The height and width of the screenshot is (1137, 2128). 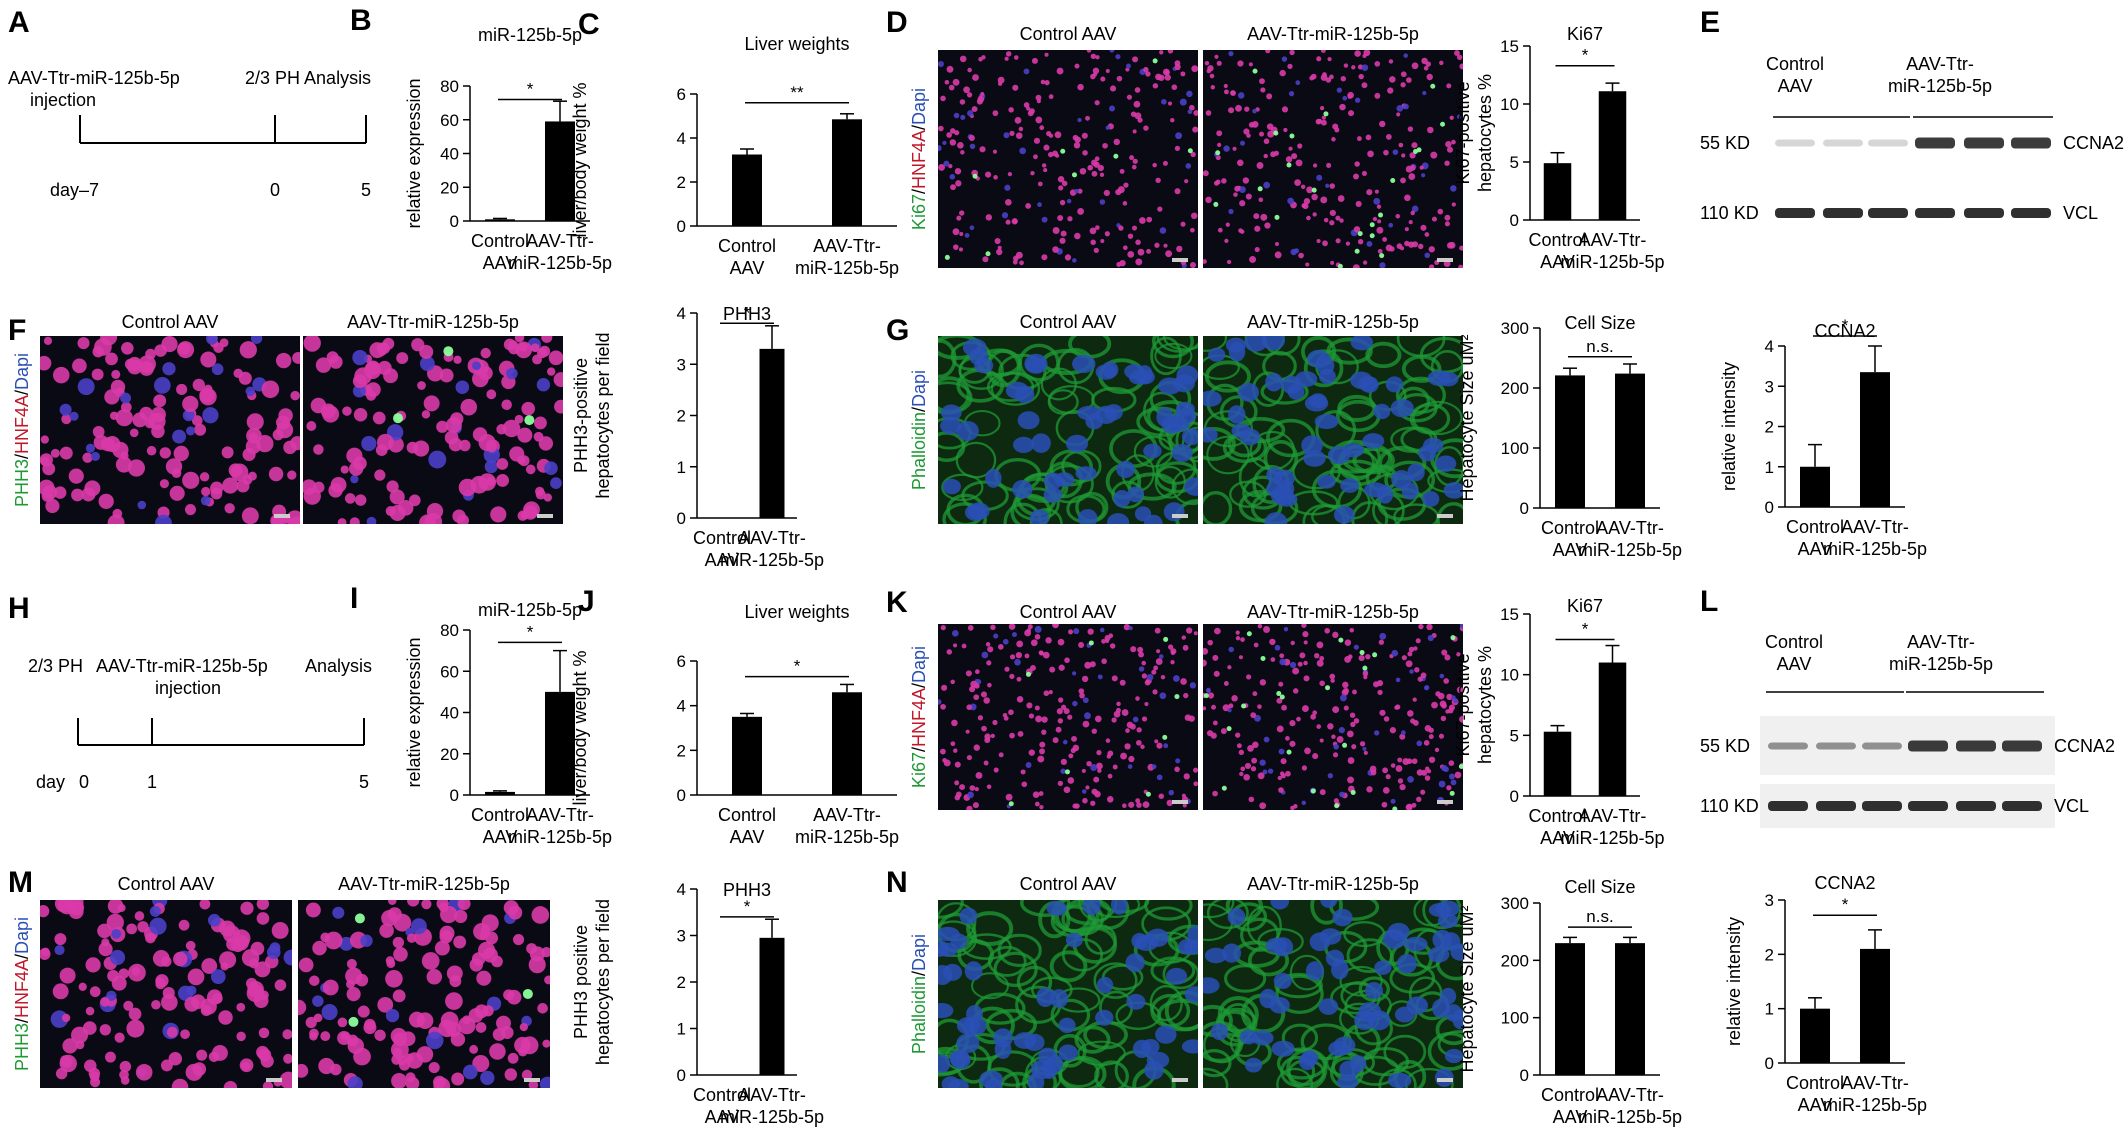 I want to click on molecular-weight-marker: 55 KD, so click(x=1725, y=143).